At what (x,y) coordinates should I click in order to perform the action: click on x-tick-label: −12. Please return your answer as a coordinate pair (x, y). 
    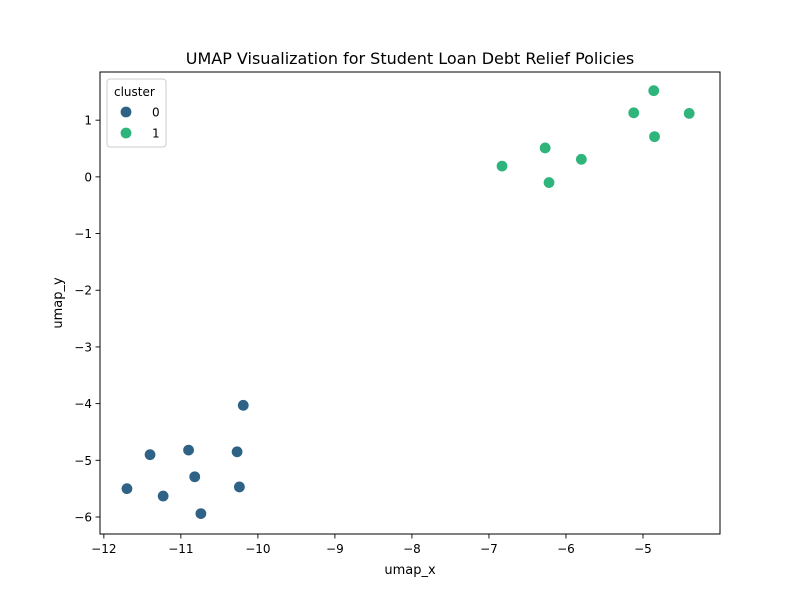
    Looking at the image, I should click on (103, 549).